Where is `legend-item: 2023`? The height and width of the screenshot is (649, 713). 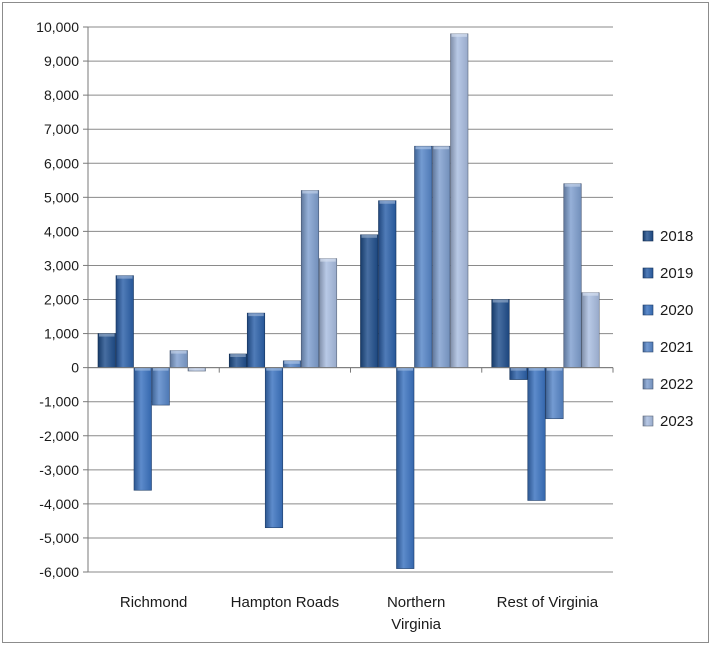
legend-item: 2023 is located at coordinates (667, 421).